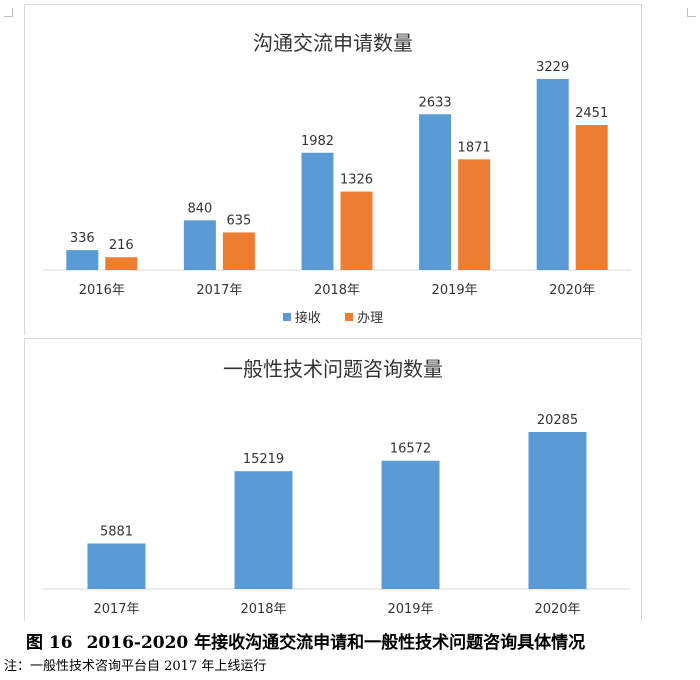 Image resolution: width=700 pixels, height=680 pixels. What do you see at coordinates (333, 369) in the screenshot?
I see `chart-title-consultation: 一般性技术问题咨询数量` at bounding box center [333, 369].